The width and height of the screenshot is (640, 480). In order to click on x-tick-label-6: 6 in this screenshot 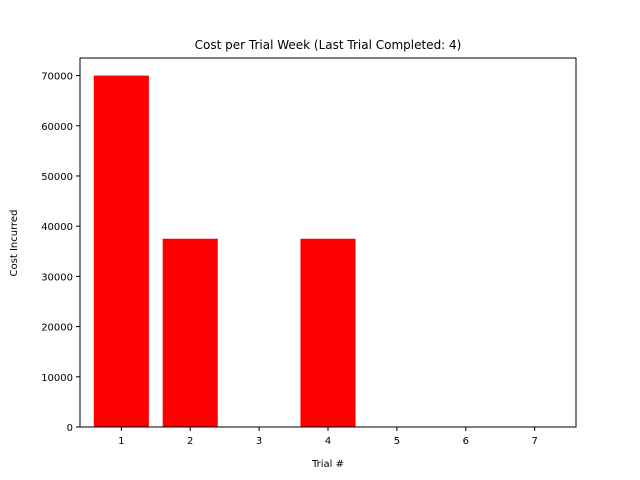, I will do `click(466, 441)`.